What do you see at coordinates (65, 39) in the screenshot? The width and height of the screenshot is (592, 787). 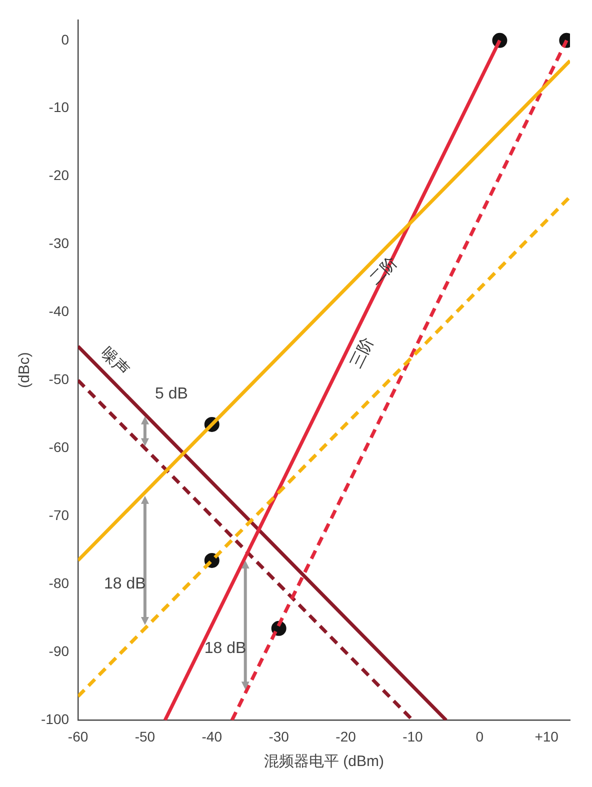 I see `y-tick-label: 0` at bounding box center [65, 39].